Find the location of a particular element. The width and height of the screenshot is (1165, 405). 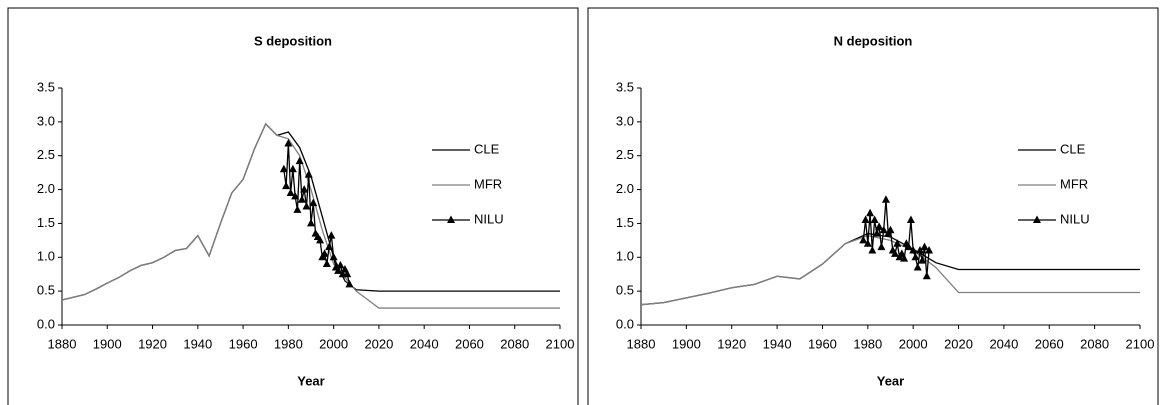

y-tick-label: 3.0 is located at coordinates (46, 120).